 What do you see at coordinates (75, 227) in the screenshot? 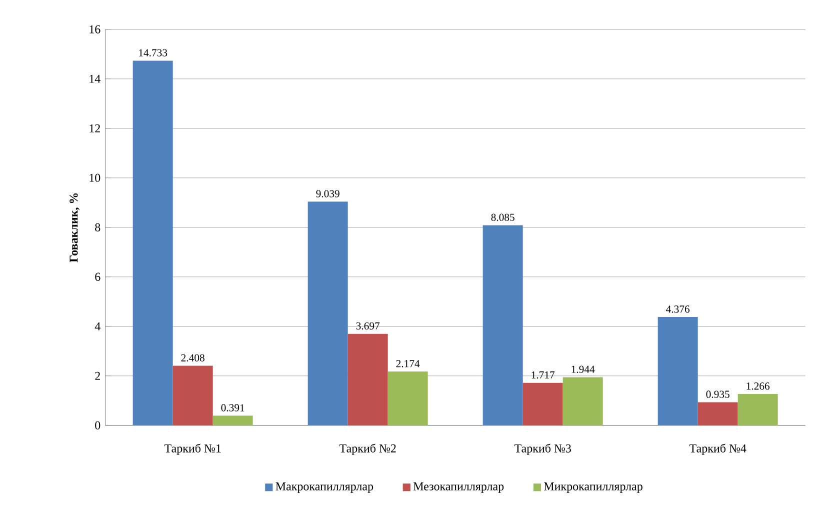
I see `y-axis-title: Говаклик, %` at bounding box center [75, 227].